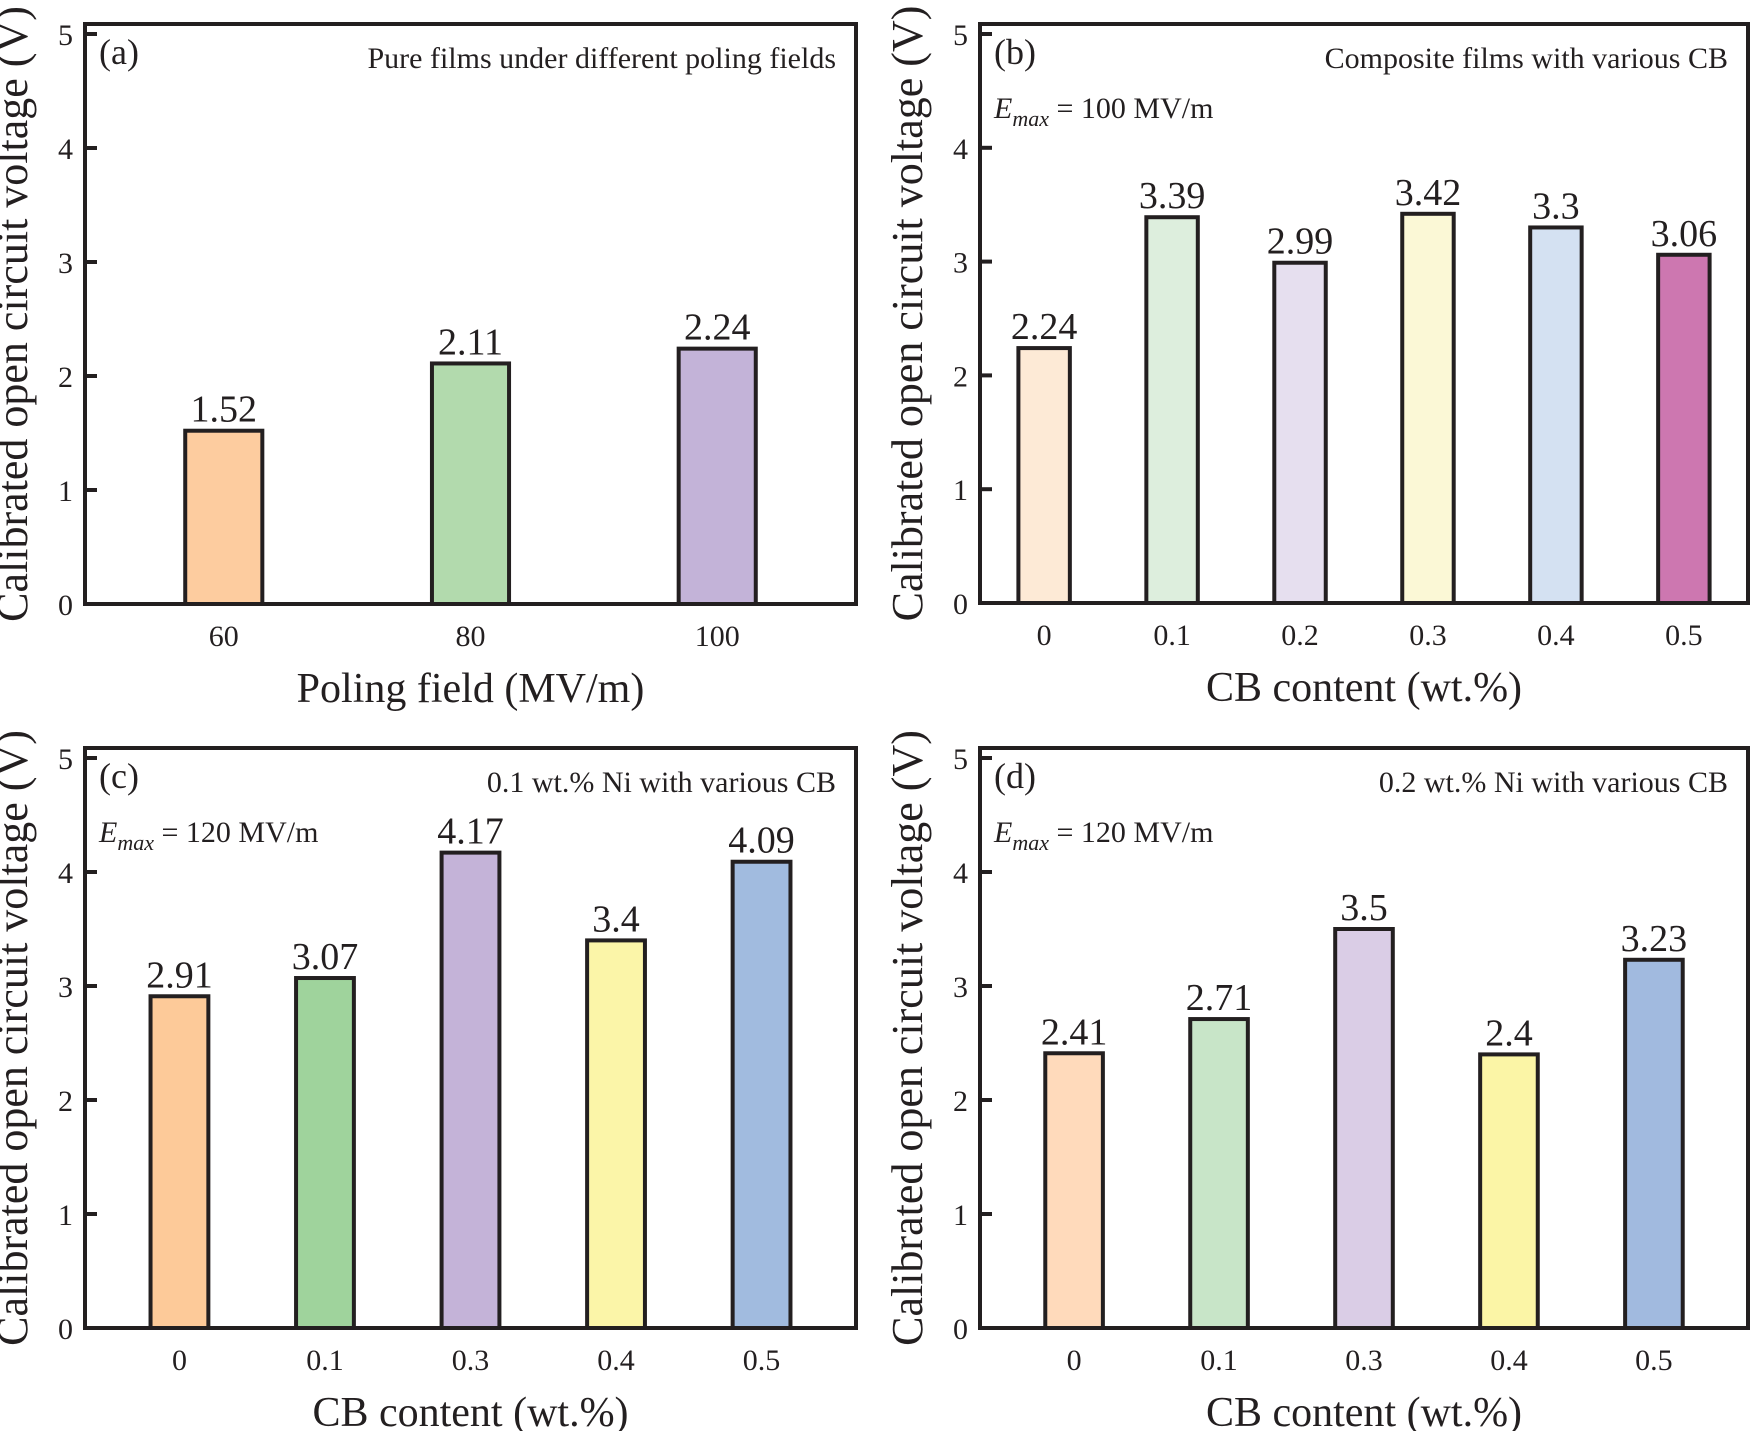  Describe the element at coordinates (1131, 108) in the screenshot. I see `emax-value: = 100 MV/m` at that location.